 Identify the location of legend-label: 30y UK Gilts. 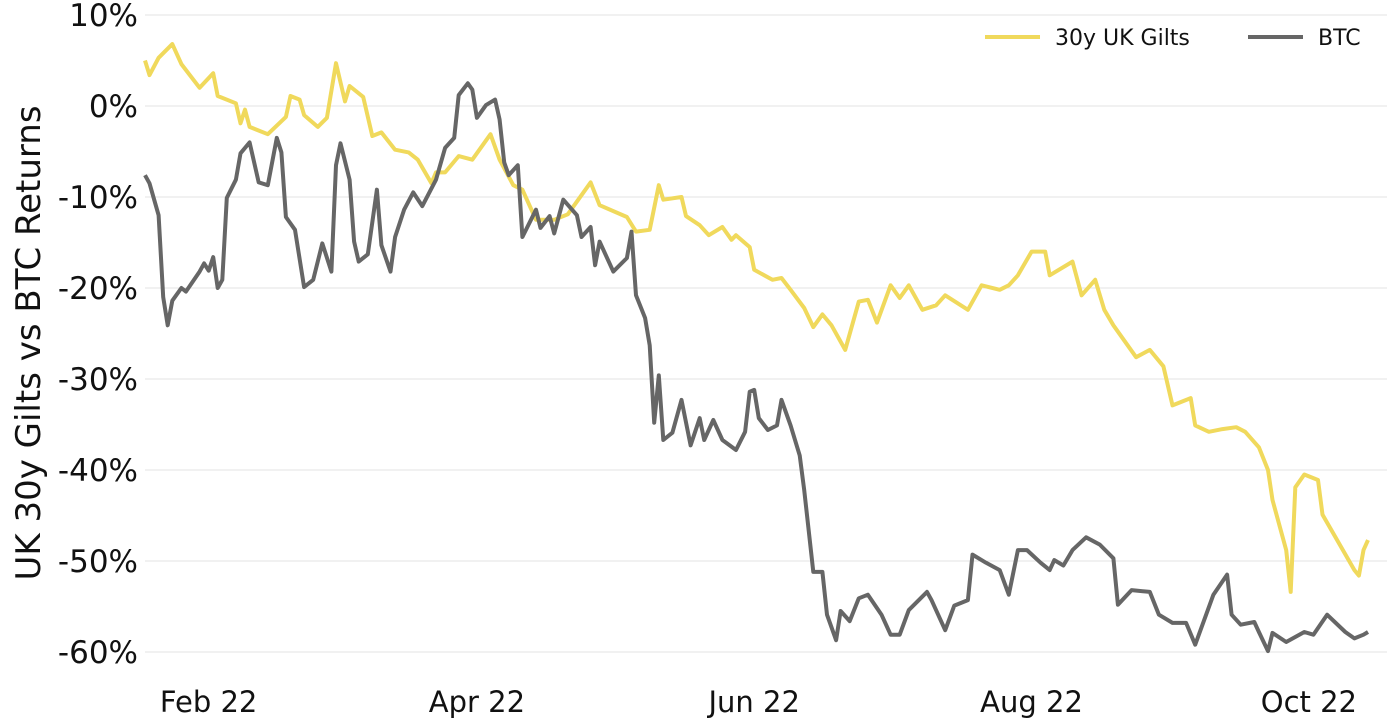
(1122, 38).